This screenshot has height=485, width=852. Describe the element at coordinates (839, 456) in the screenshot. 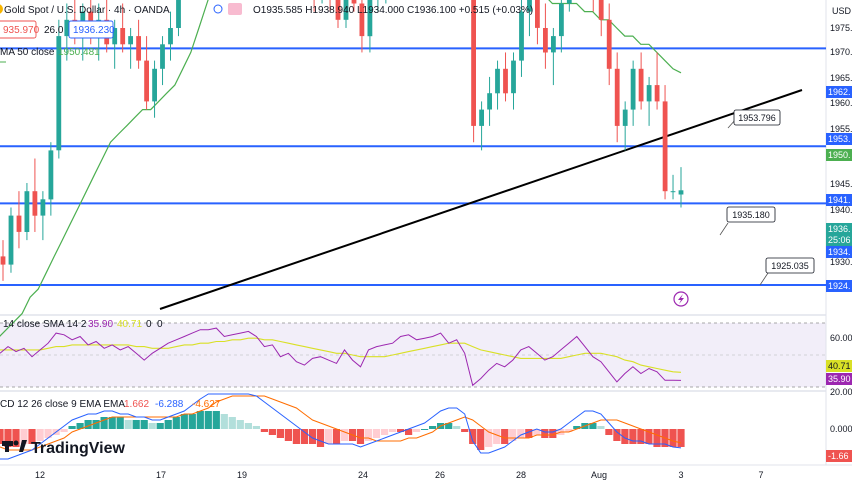

I see `macd-badge-badge: -1.66` at that location.